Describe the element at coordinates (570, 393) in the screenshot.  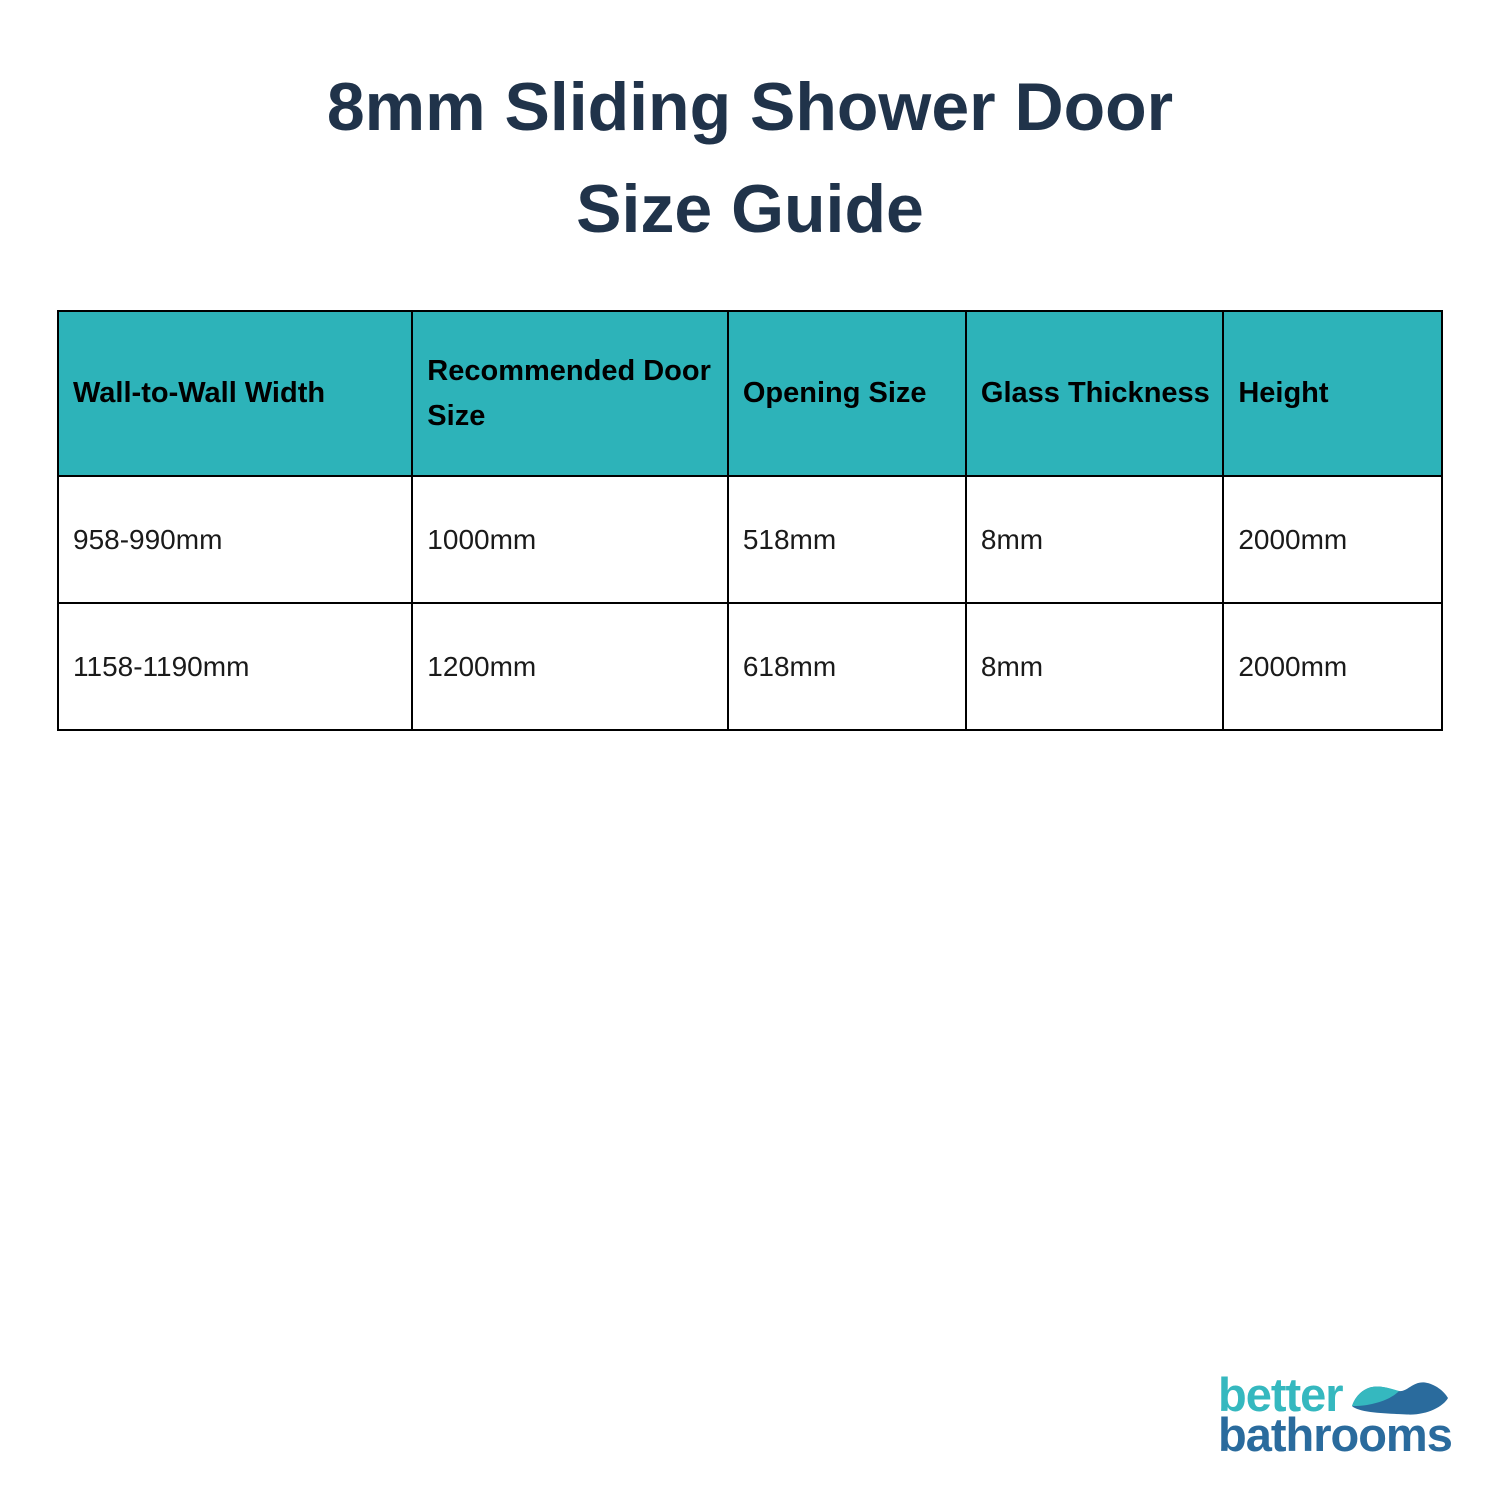
I see `column-header-recommended-door-size: Recommended Door Size` at that location.